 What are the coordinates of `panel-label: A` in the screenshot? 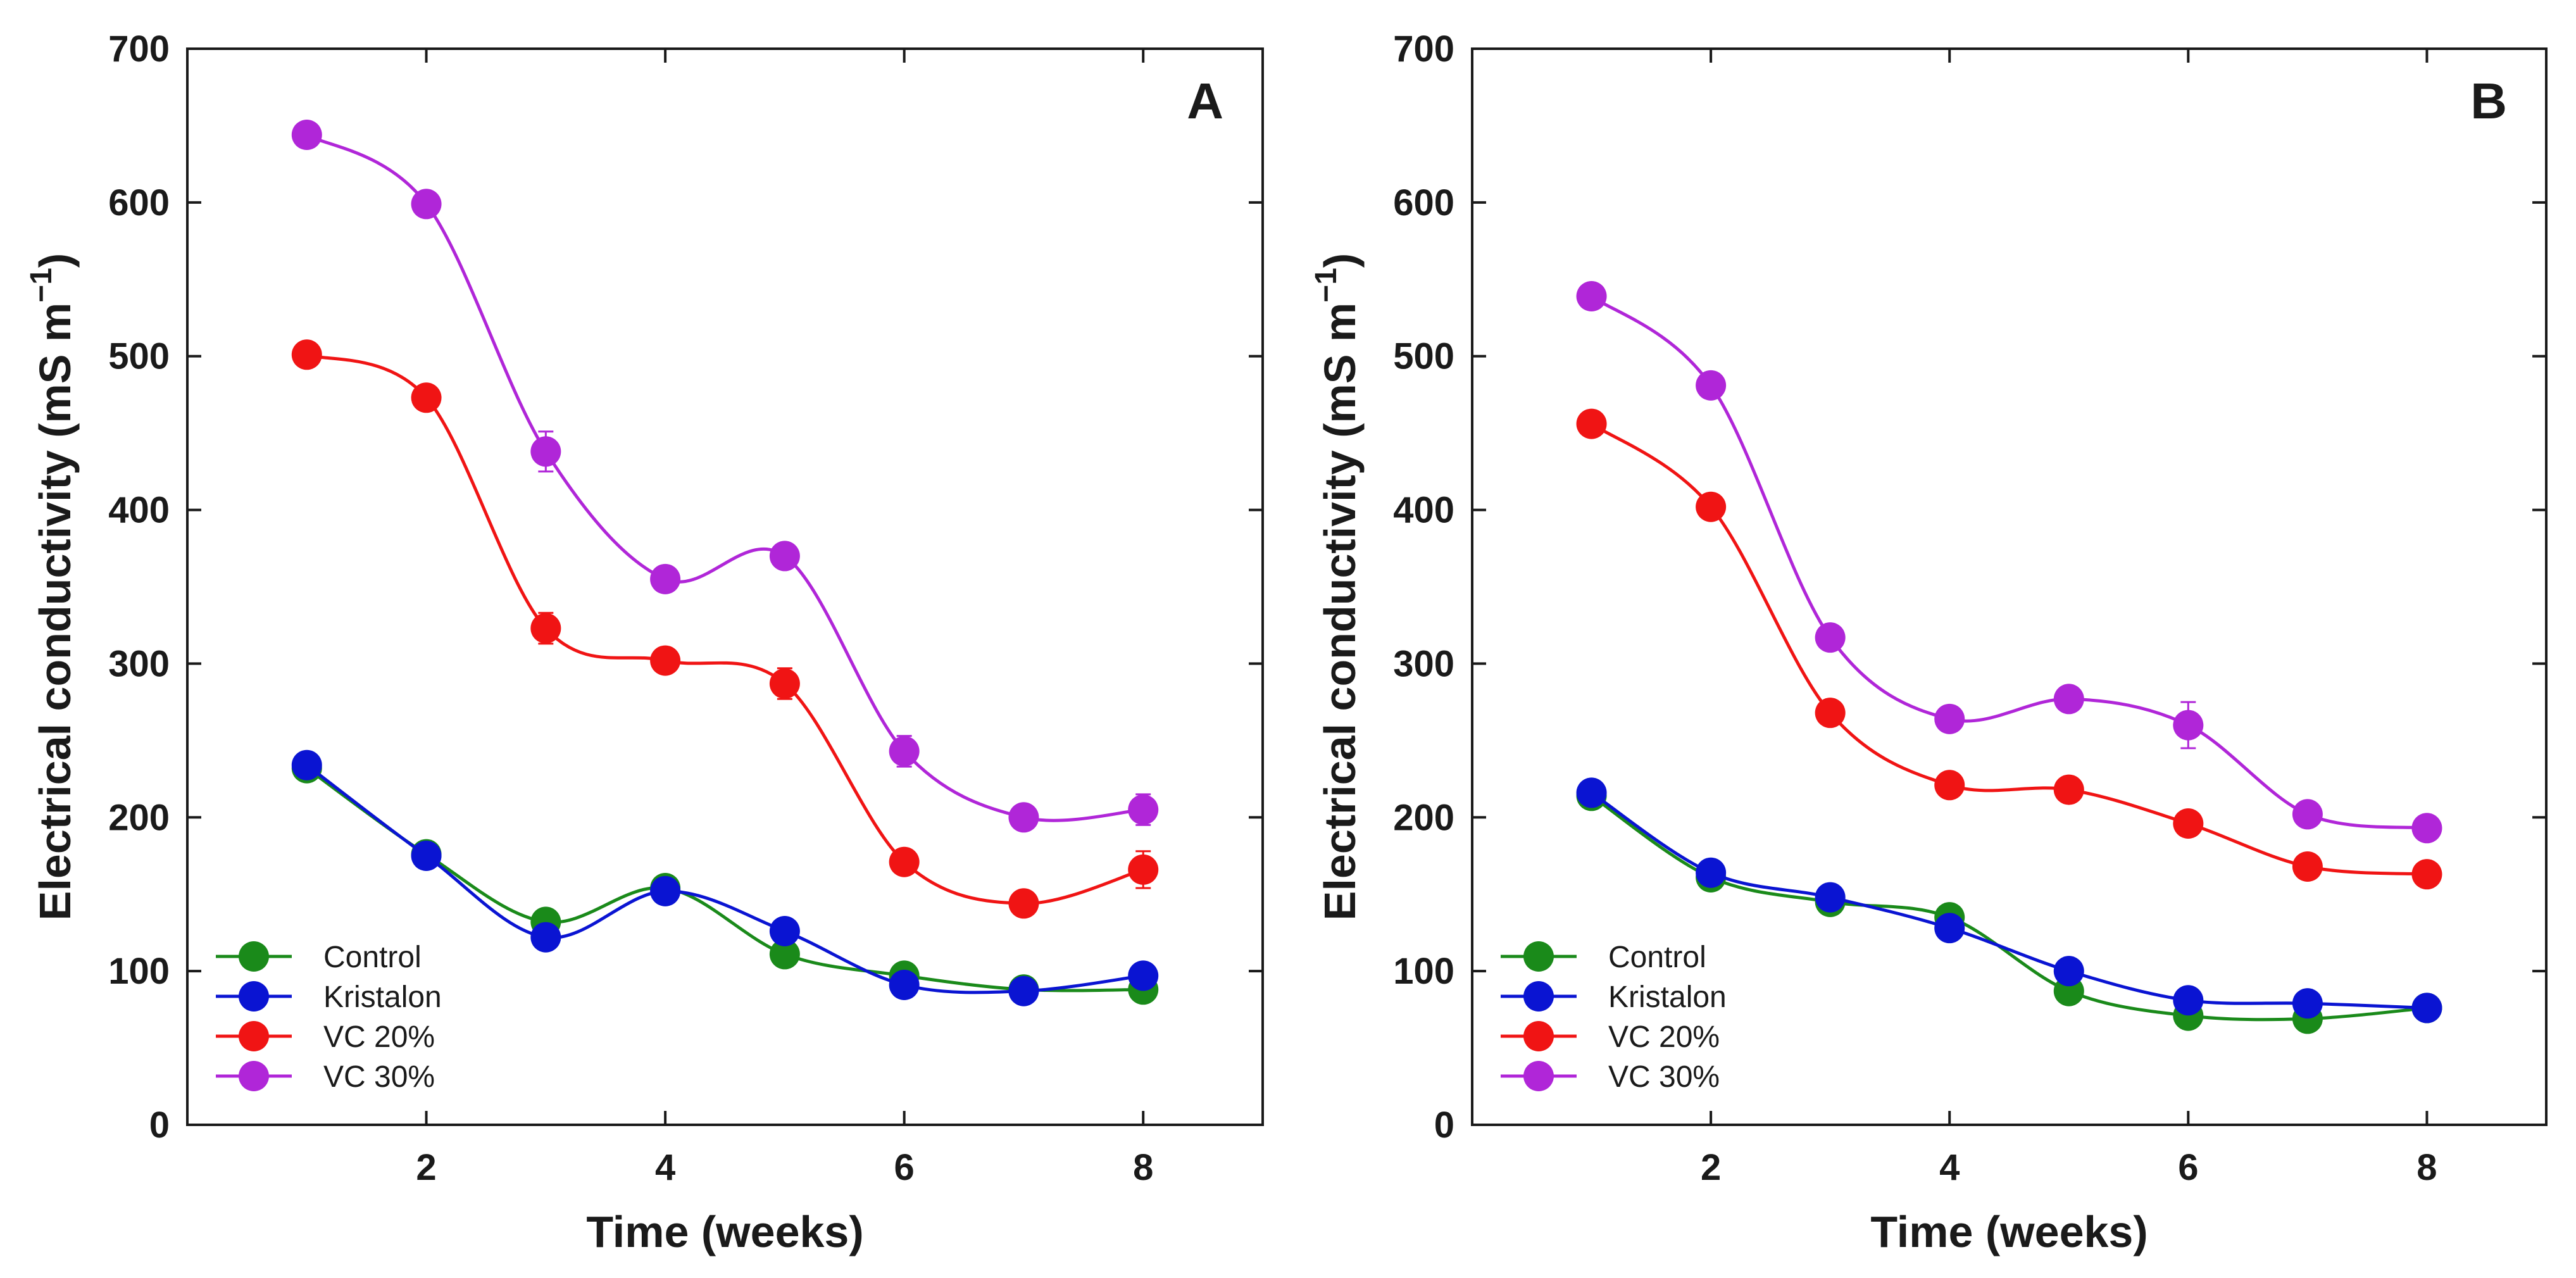 It's located at (1205, 101).